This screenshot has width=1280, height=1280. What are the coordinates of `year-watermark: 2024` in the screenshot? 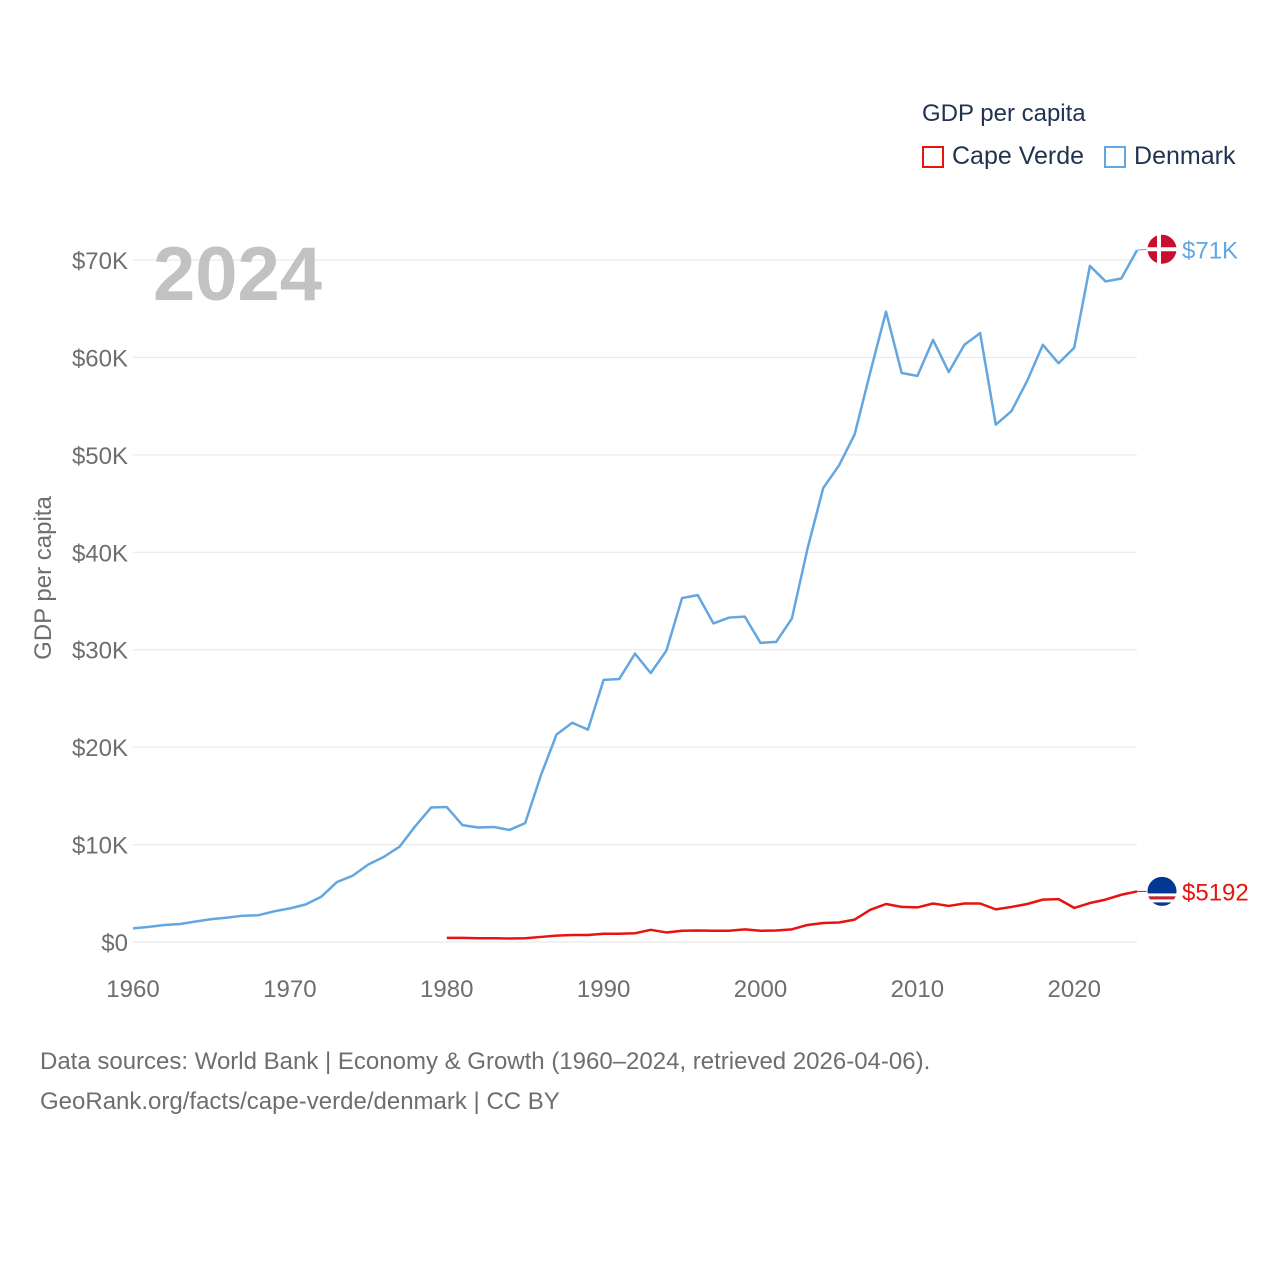 It's located at (237, 274).